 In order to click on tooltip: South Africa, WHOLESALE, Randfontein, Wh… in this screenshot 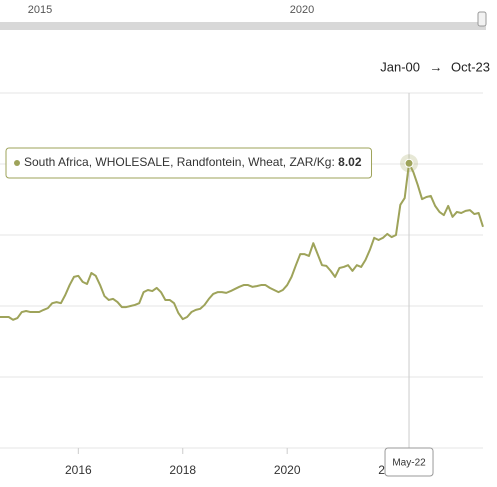, I will do `click(189, 163)`.